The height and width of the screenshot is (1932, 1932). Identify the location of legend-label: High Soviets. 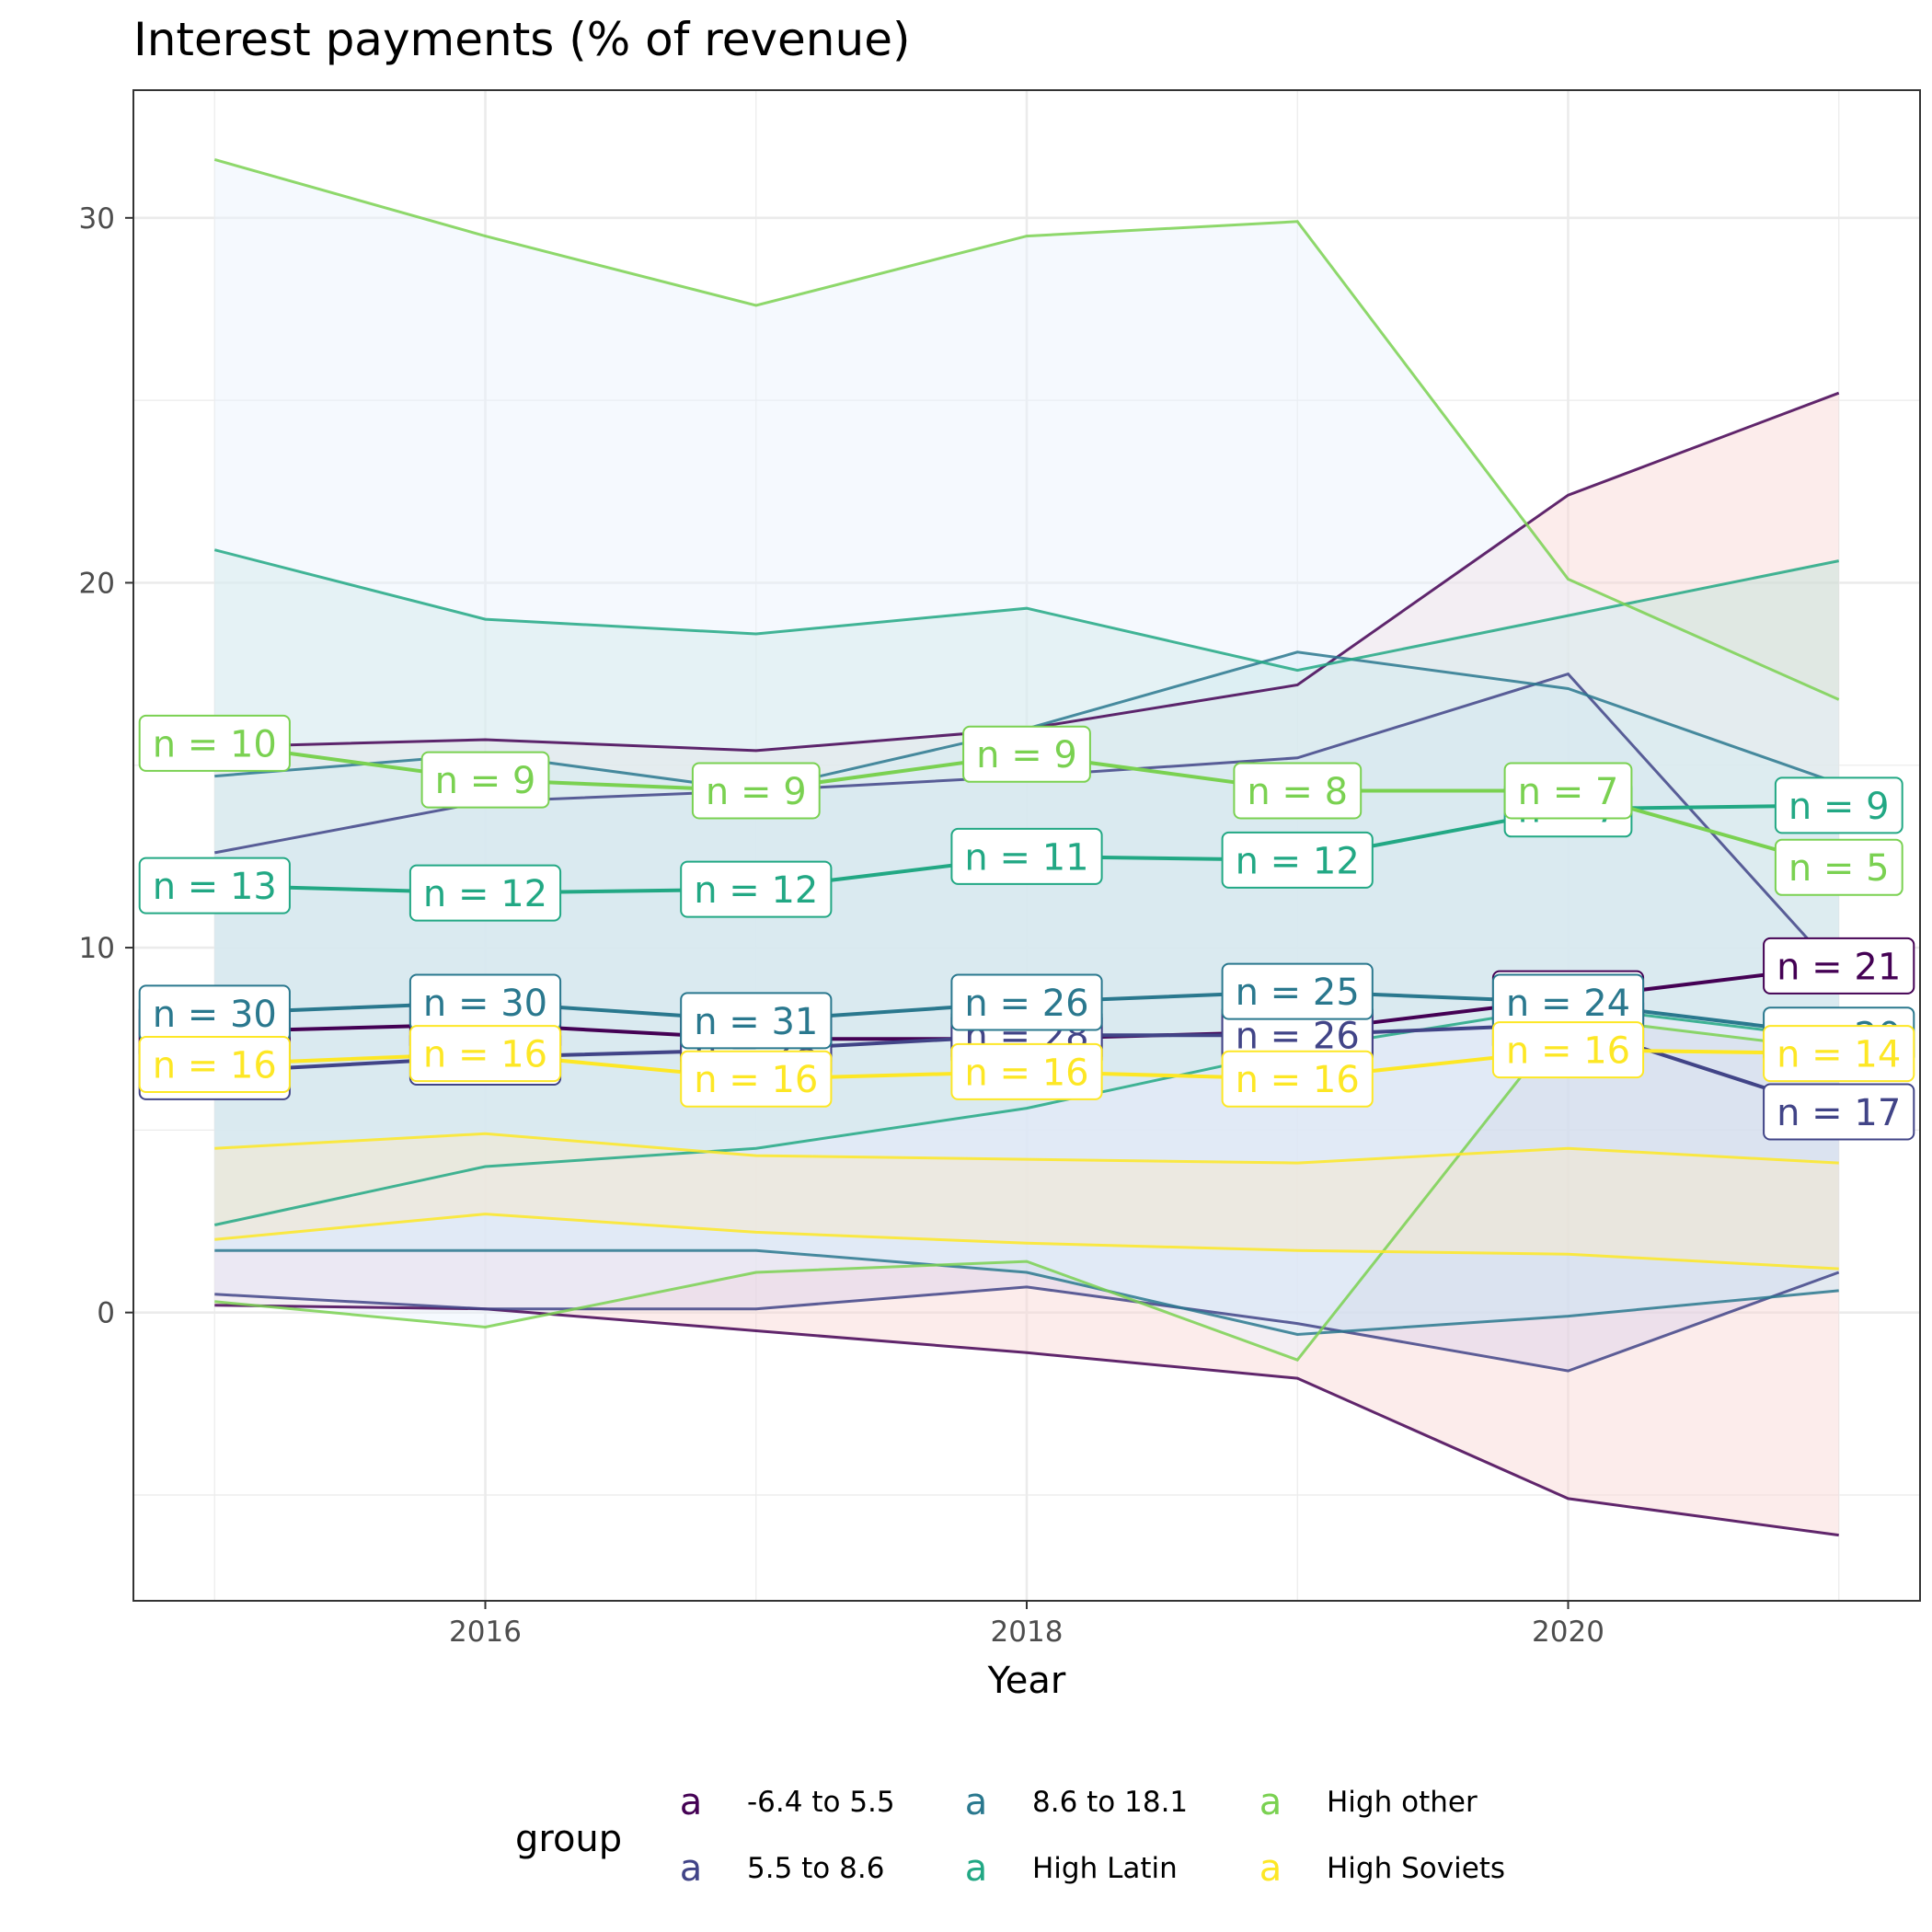
(1416, 1868).